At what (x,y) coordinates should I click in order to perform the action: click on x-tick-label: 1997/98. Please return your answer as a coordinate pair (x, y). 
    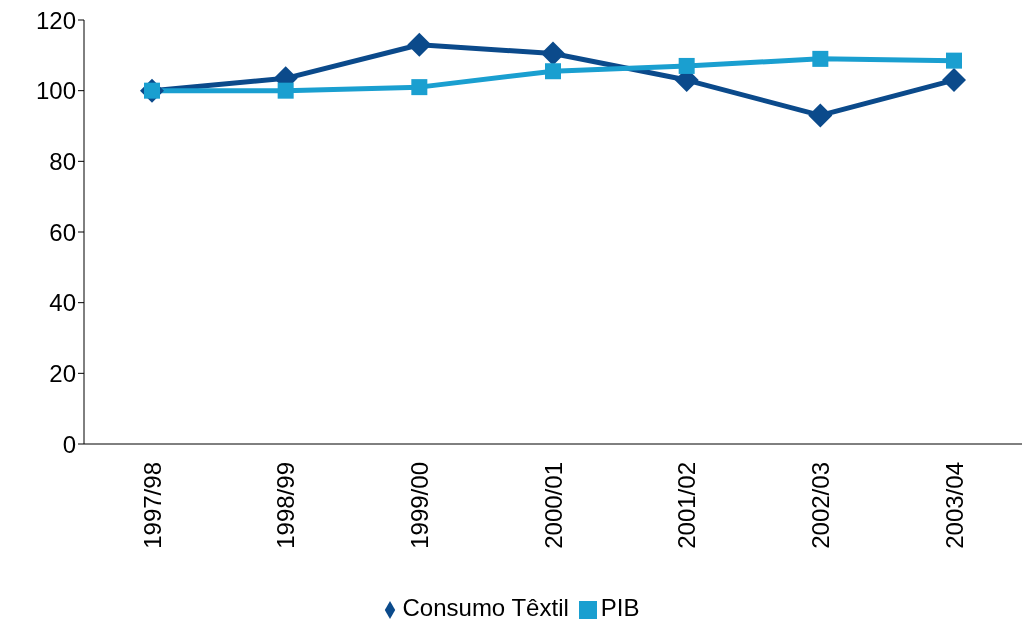
    Looking at the image, I should click on (152, 505).